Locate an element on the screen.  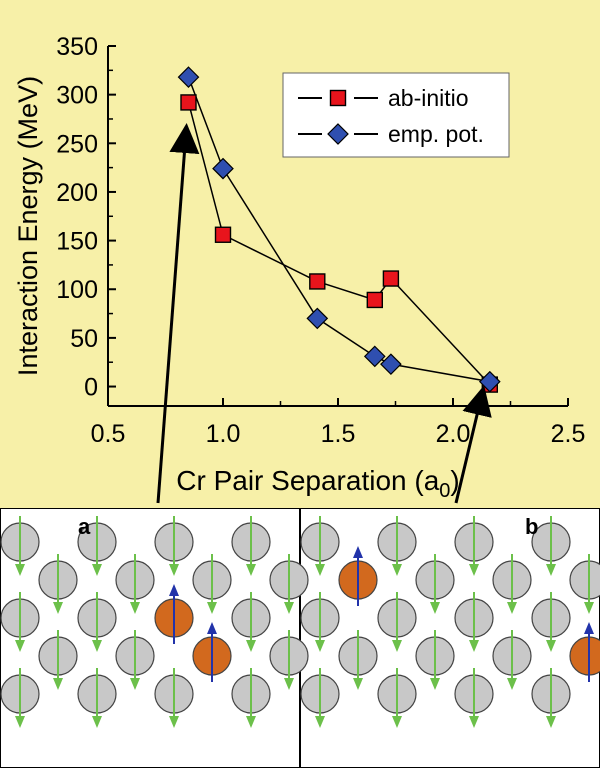
x-tick-label: 2.5 is located at coordinates (568, 434).